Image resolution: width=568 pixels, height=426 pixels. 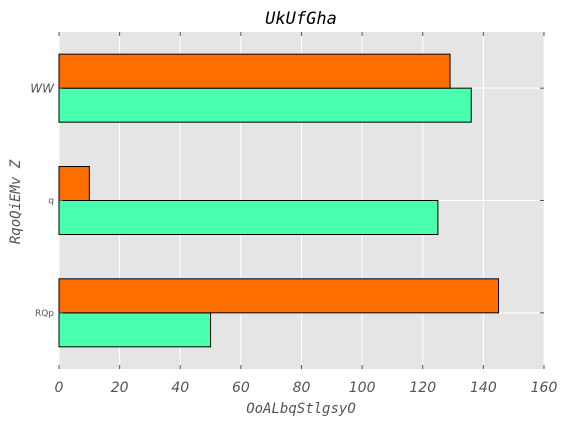 I want to click on y-tick-label: q, so click(x=51, y=202).